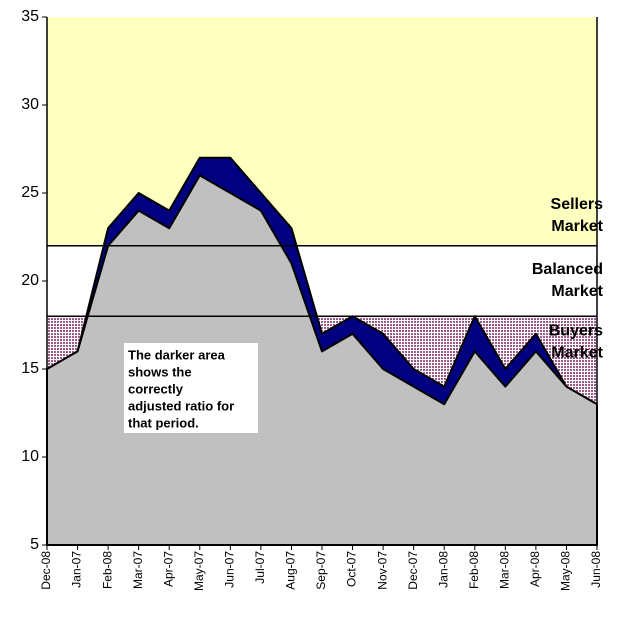  Describe the element at coordinates (199, 571) in the screenshot. I see `x-tick-label: May-07` at that location.